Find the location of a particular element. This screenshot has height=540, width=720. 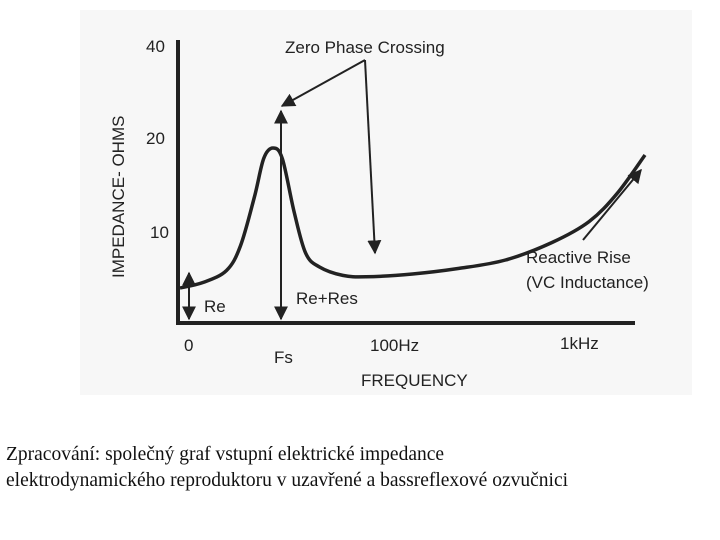

y-tick-label: 20 is located at coordinates (155, 138).